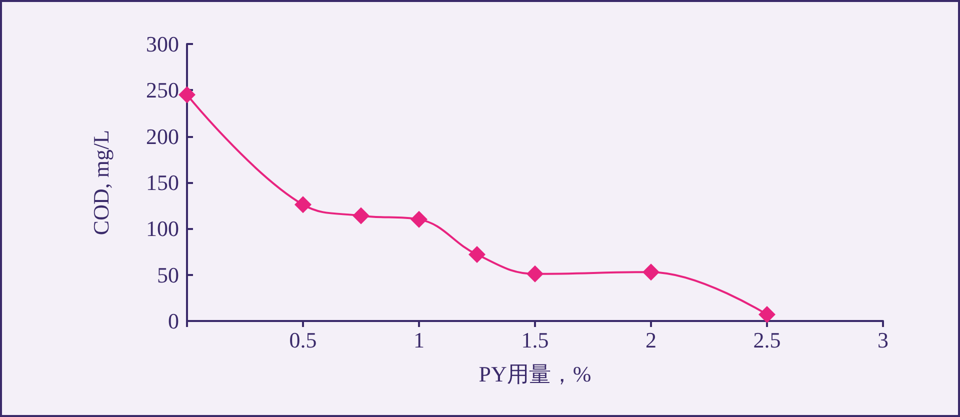  I want to click on x-tick-label: 1.5, so click(535, 340).